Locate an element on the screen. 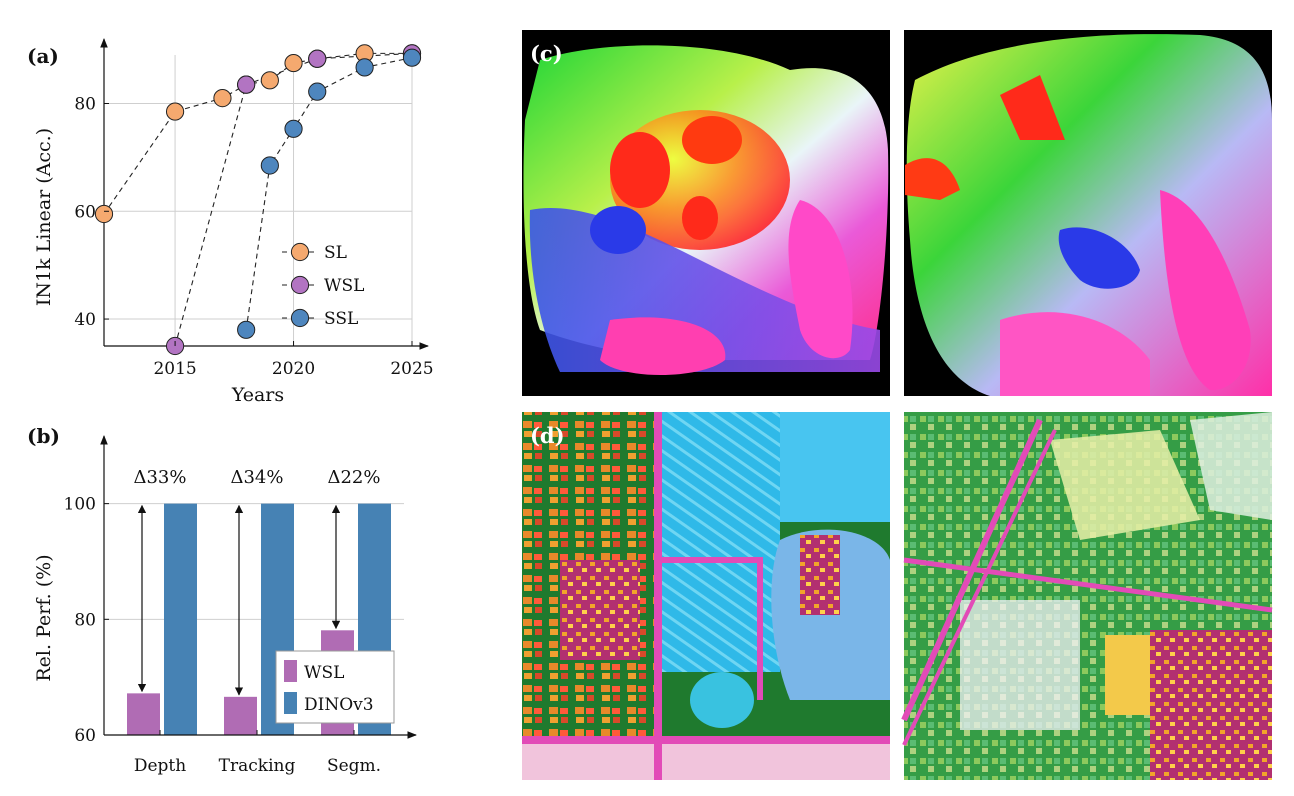 The height and width of the screenshot is (796, 1294). delta-label-0: Δ33% is located at coordinates (159, 477).